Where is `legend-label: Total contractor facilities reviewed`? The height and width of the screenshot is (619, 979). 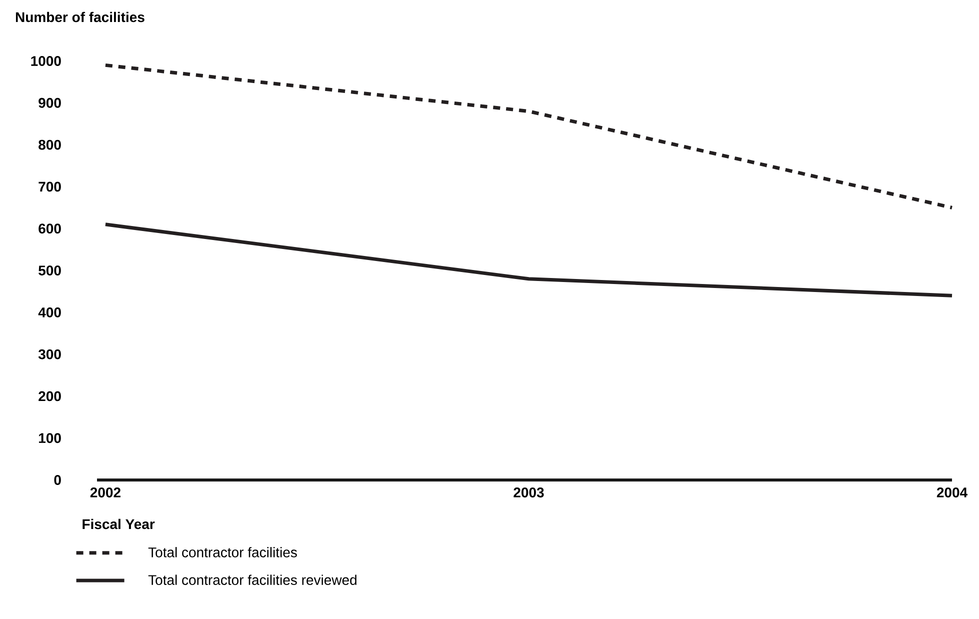 legend-label: Total contractor facilities reviewed is located at coordinates (252, 579).